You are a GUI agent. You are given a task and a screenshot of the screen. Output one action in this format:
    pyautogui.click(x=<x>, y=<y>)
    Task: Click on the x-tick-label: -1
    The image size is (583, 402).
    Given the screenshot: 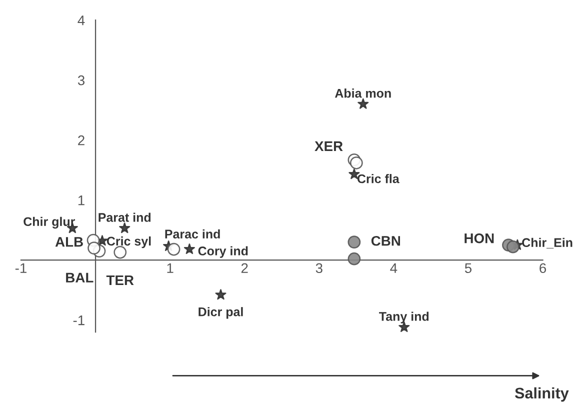 What is the action you would take?
    pyautogui.click(x=20, y=268)
    